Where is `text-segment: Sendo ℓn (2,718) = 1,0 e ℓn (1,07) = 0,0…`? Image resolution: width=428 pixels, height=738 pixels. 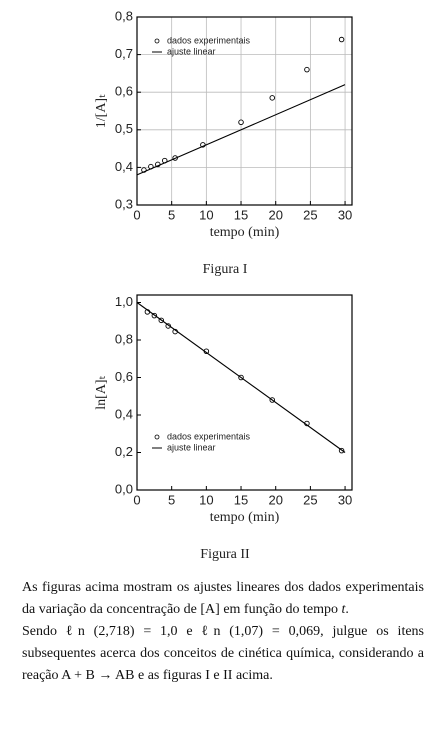 text-segment: Sendo ℓn (2,718) = 1,0 e ℓn (1,07) = 0,0… is located at coordinates (223, 653).